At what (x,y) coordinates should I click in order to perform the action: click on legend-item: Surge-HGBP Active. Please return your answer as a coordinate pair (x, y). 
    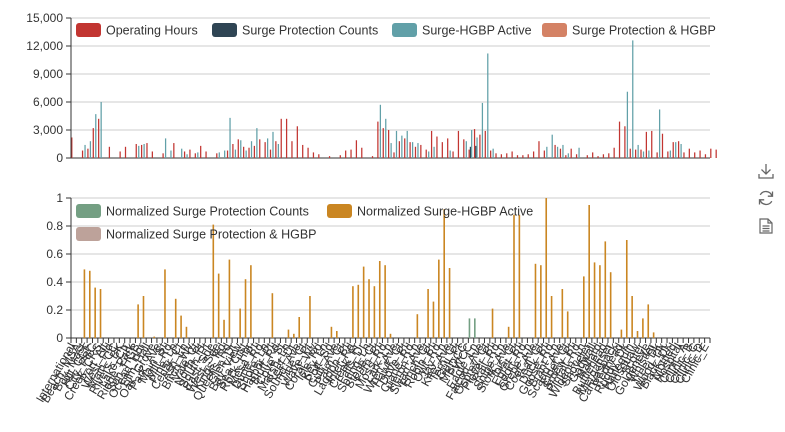
    Looking at the image, I should click on (462, 30).